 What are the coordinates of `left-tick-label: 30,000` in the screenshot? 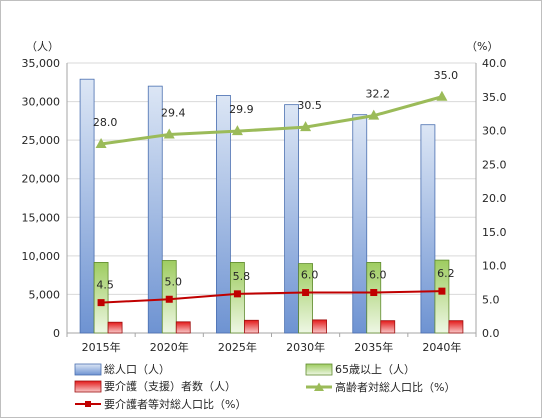 It's located at (41, 102).